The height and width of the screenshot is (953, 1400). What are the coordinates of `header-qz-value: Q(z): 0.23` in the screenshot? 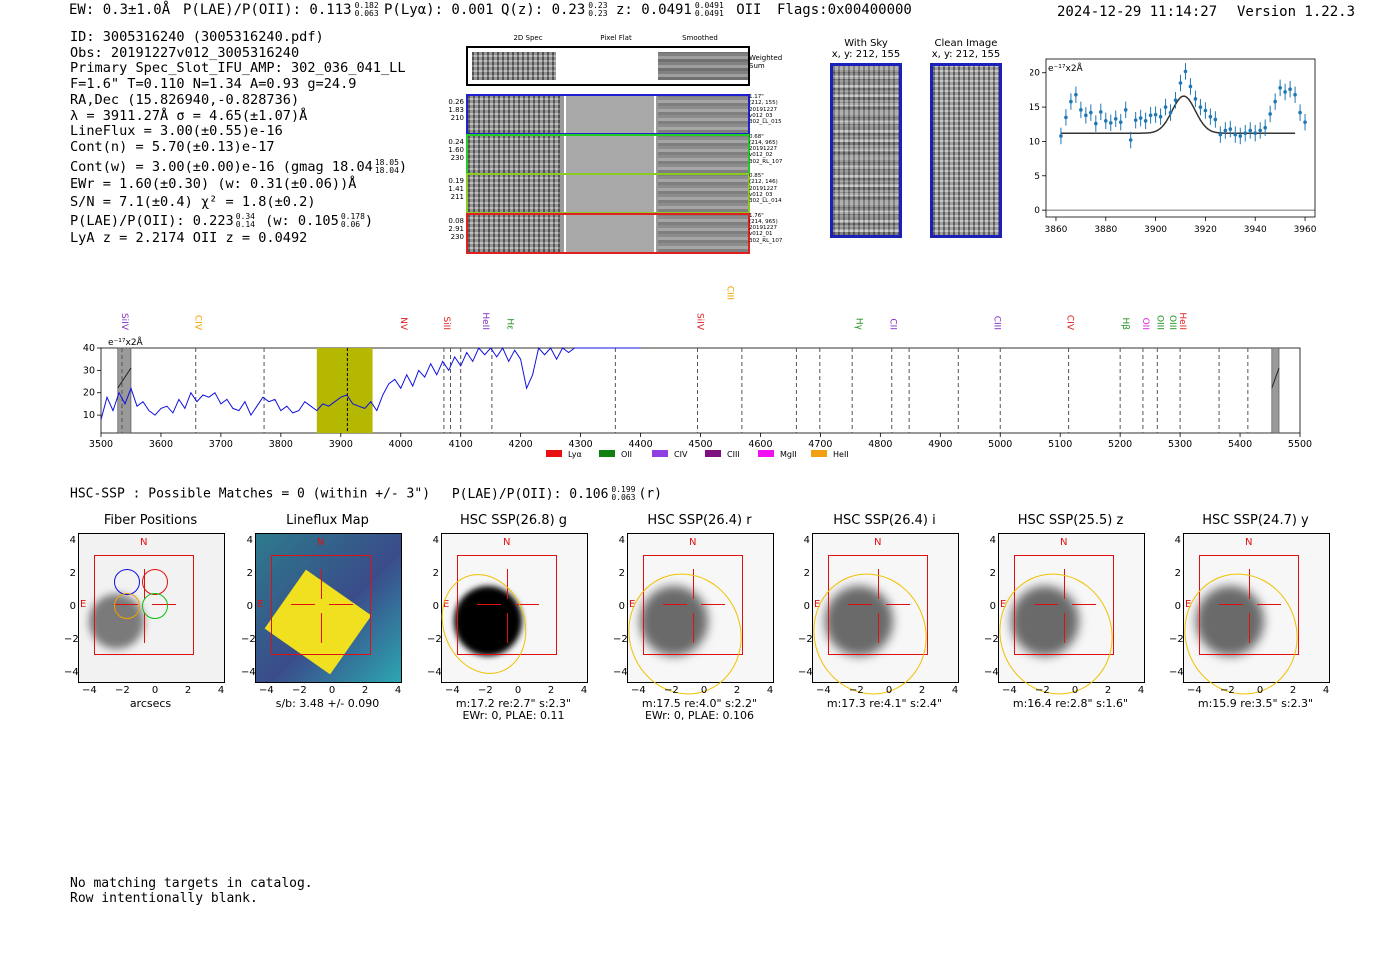 It's located at (543, 10).